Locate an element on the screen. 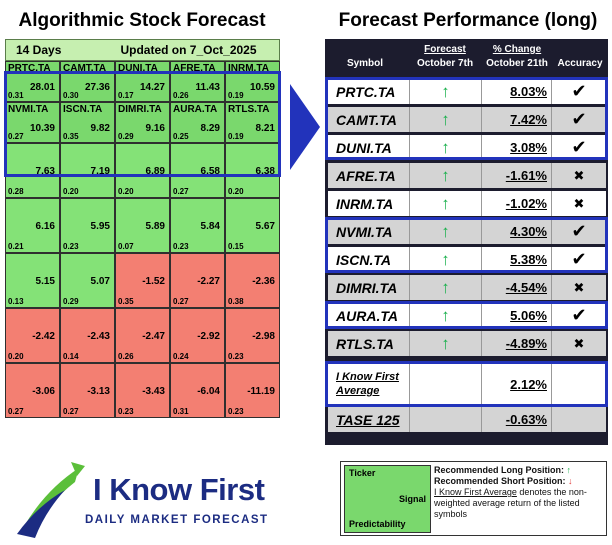  grid-cell-predictability: 0.35 is located at coordinates (71, 136).